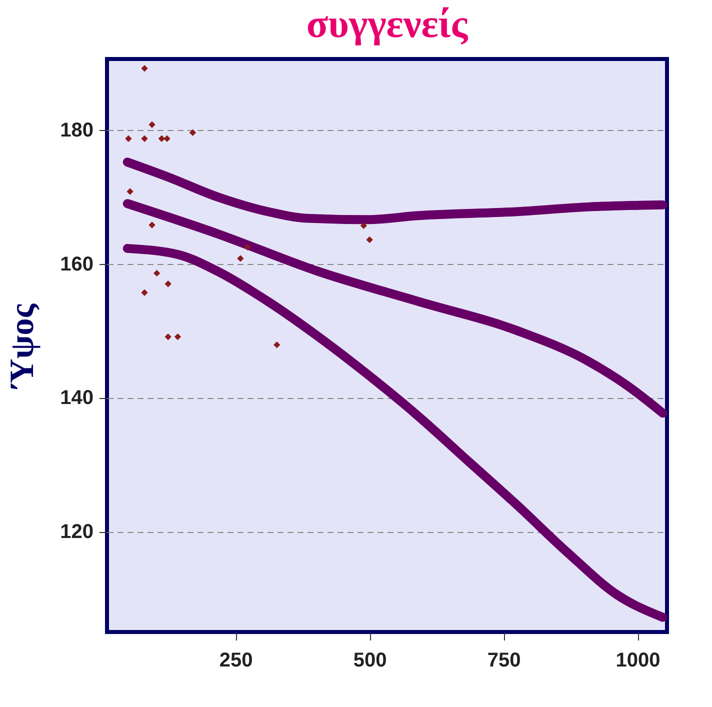  What do you see at coordinates (387, 23) in the screenshot?
I see `chart-title: συγγενείς` at bounding box center [387, 23].